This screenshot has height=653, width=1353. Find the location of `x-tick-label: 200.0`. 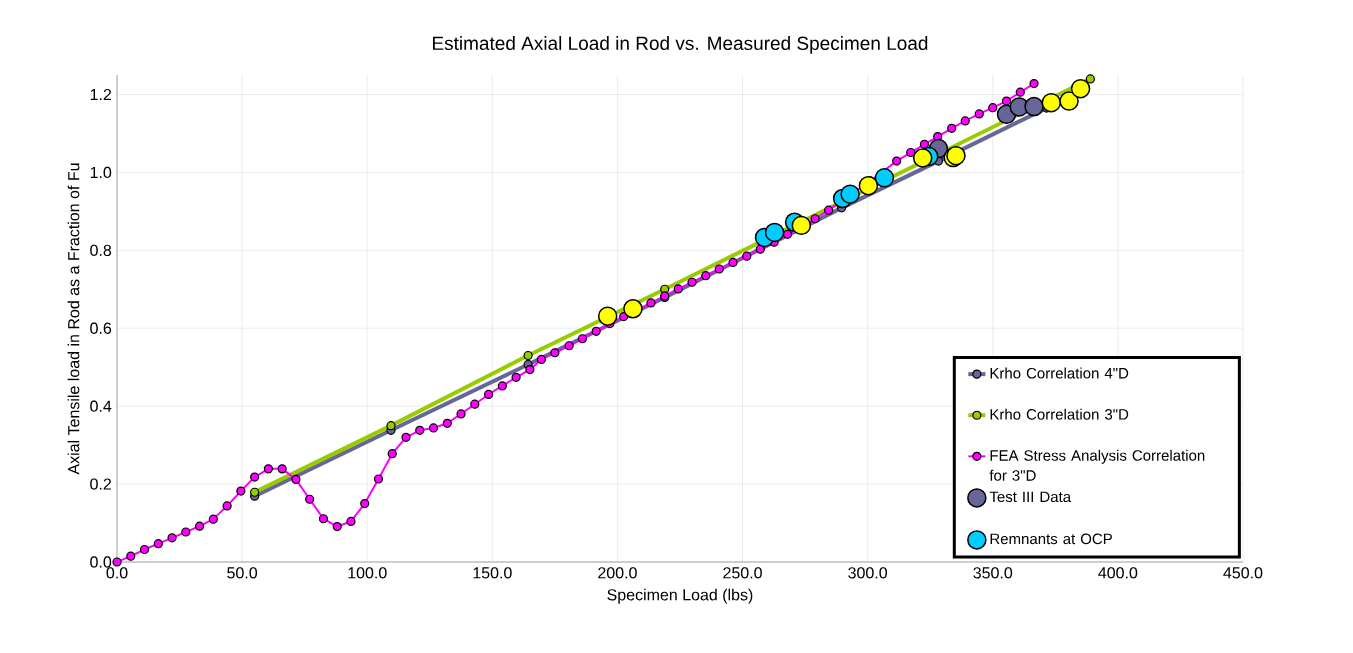

x-tick-label: 200.0 is located at coordinates (617, 573).